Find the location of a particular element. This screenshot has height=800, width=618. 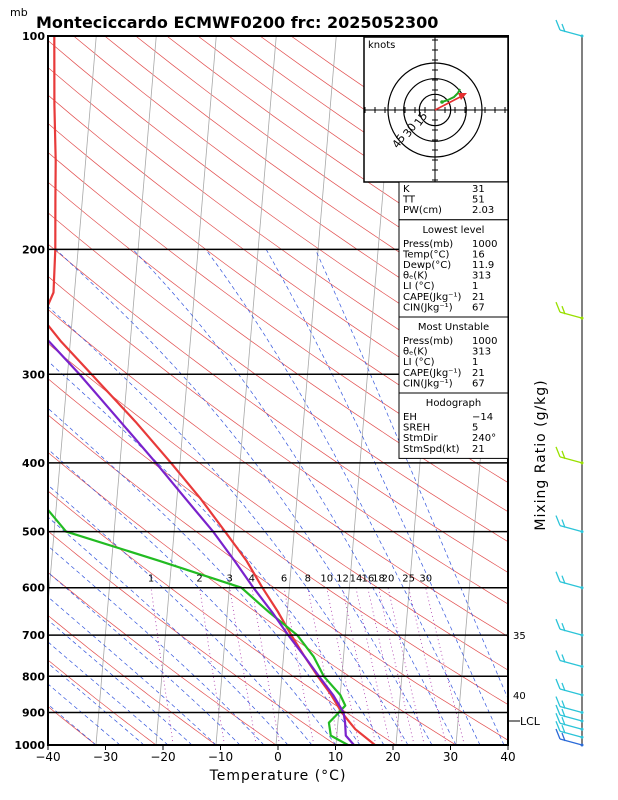

pressure-tick-label: 600 is located at coordinates (33, 588).